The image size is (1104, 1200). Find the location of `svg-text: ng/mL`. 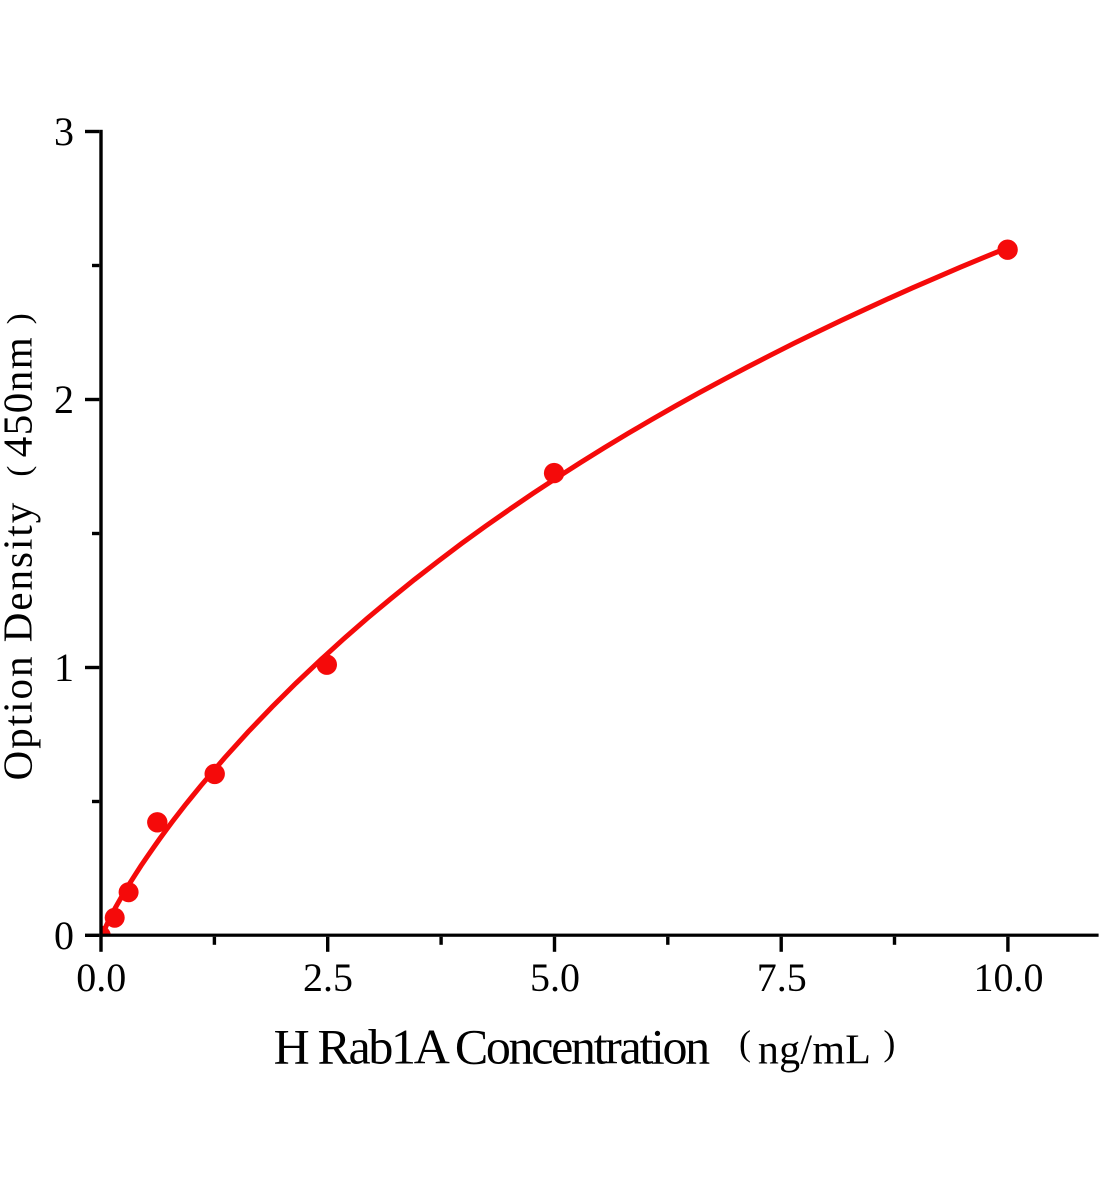

svg-text: ng/mL is located at coordinates (814, 1051).